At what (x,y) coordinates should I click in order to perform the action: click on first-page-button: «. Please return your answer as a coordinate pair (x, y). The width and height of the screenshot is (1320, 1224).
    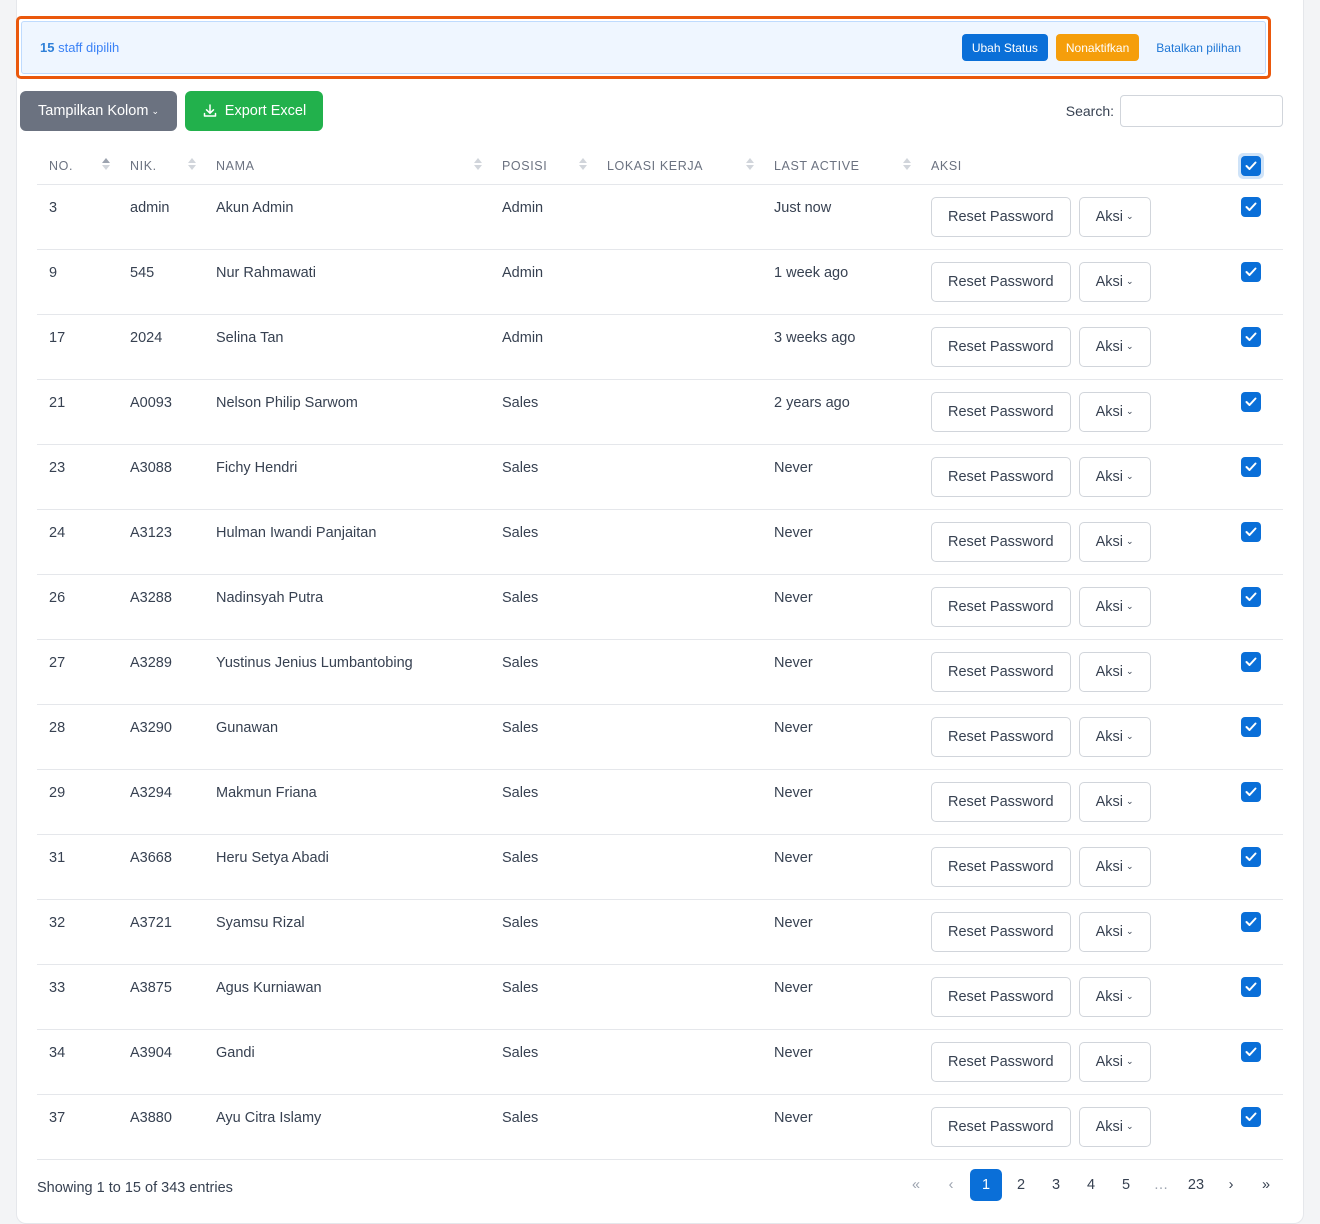
    Looking at the image, I should click on (916, 1185).